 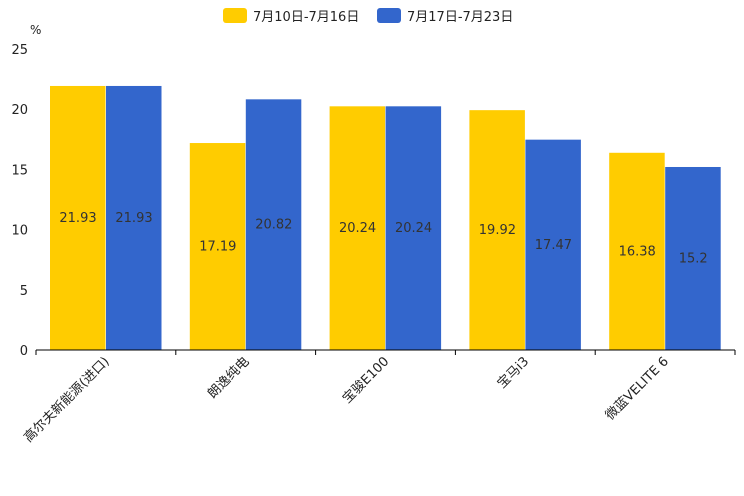 I want to click on y-axis-unit-label: %, so click(x=35, y=30).